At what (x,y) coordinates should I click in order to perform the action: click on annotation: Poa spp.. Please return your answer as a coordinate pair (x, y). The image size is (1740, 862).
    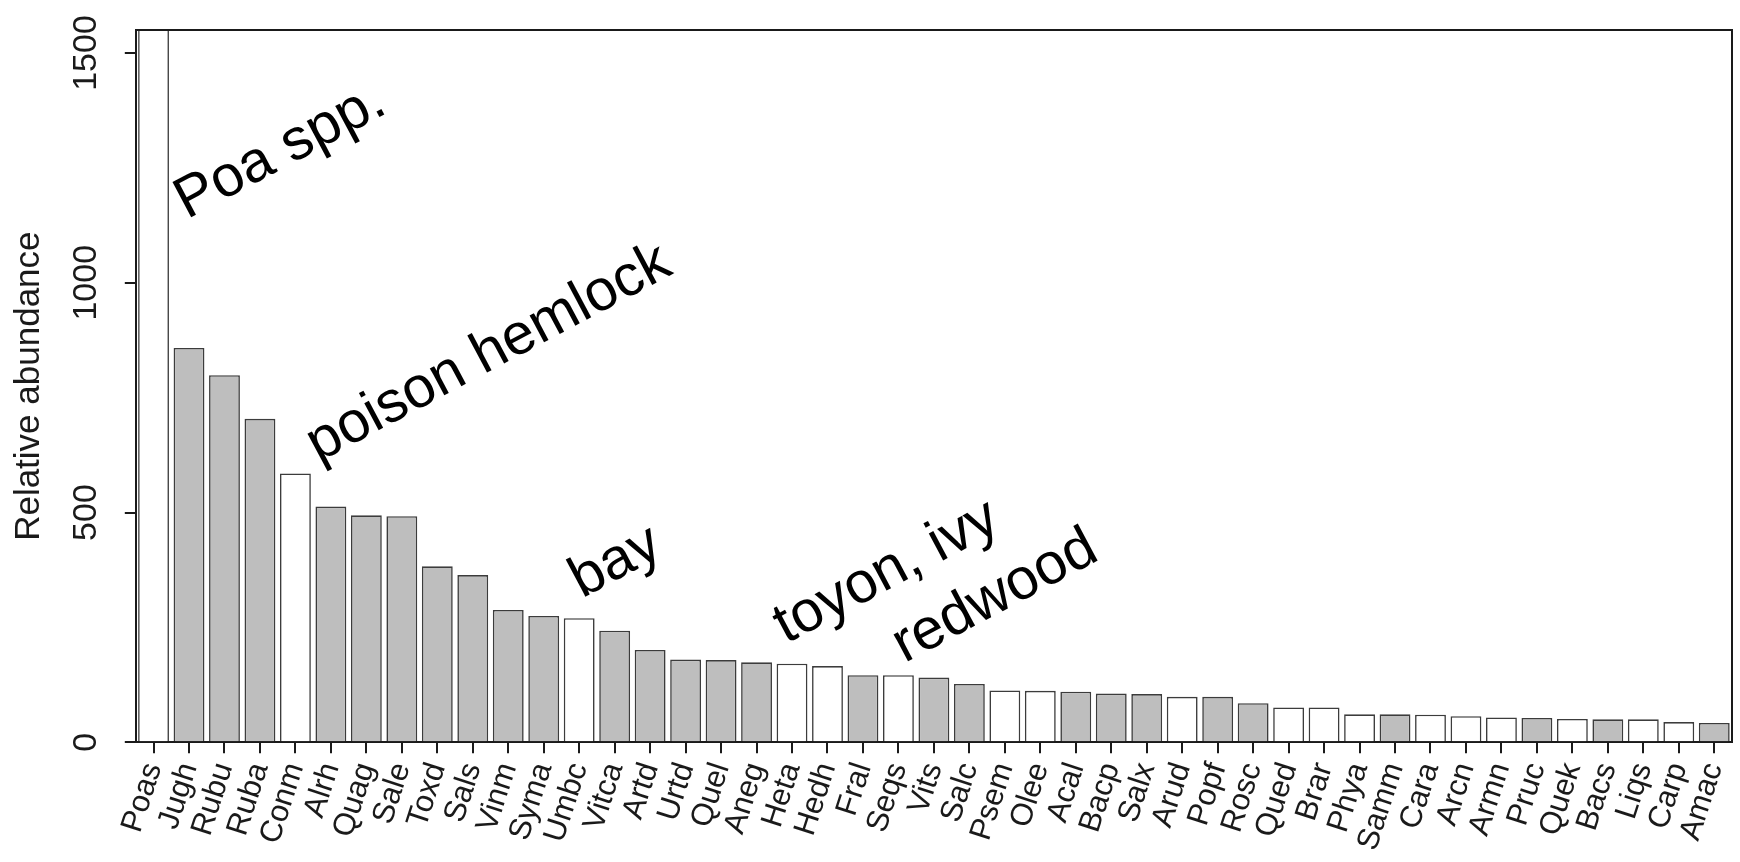
    Looking at the image, I should click on (278, 148).